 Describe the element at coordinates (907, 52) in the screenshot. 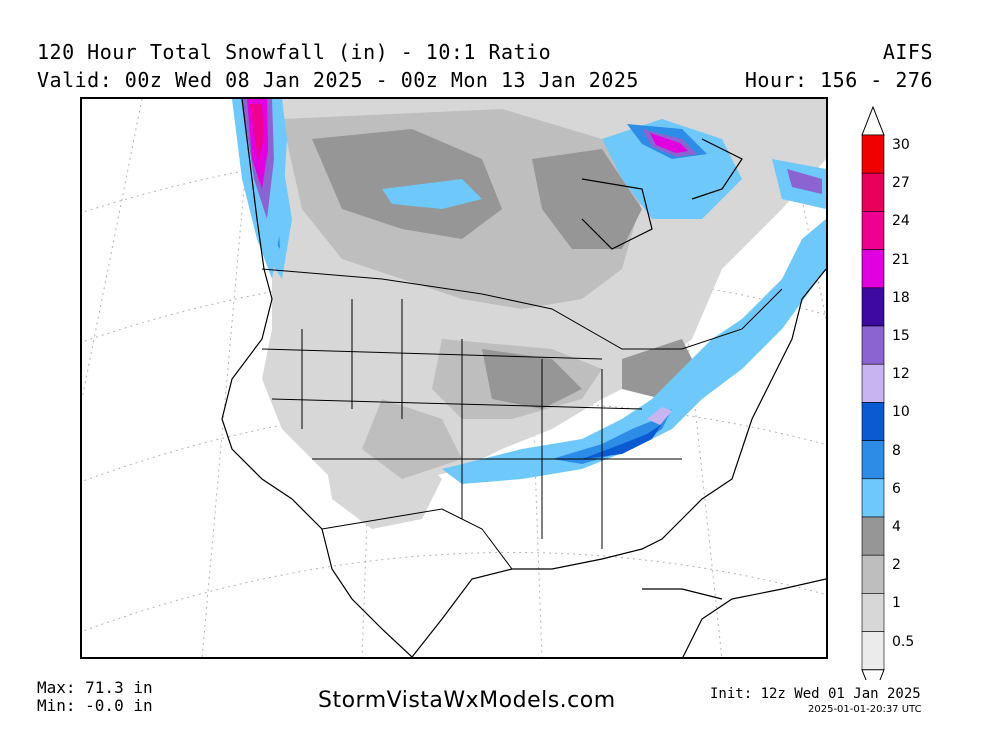

I see `model-name: AIFS` at that location.